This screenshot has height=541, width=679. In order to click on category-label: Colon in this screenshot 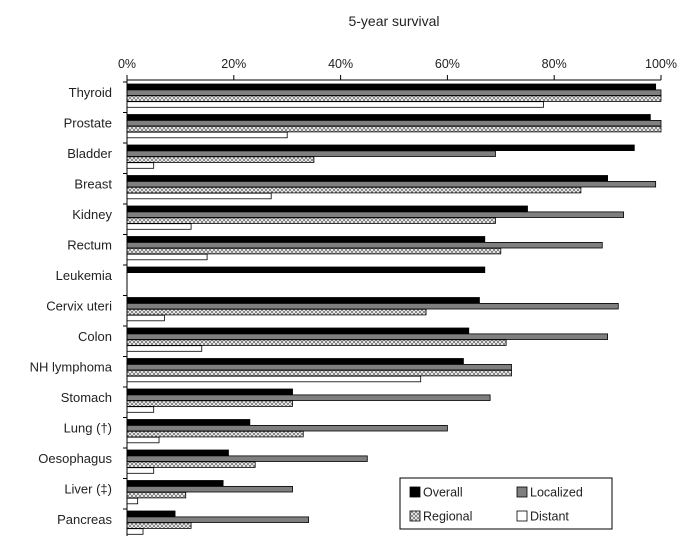, I will do `click(95, 336)`.